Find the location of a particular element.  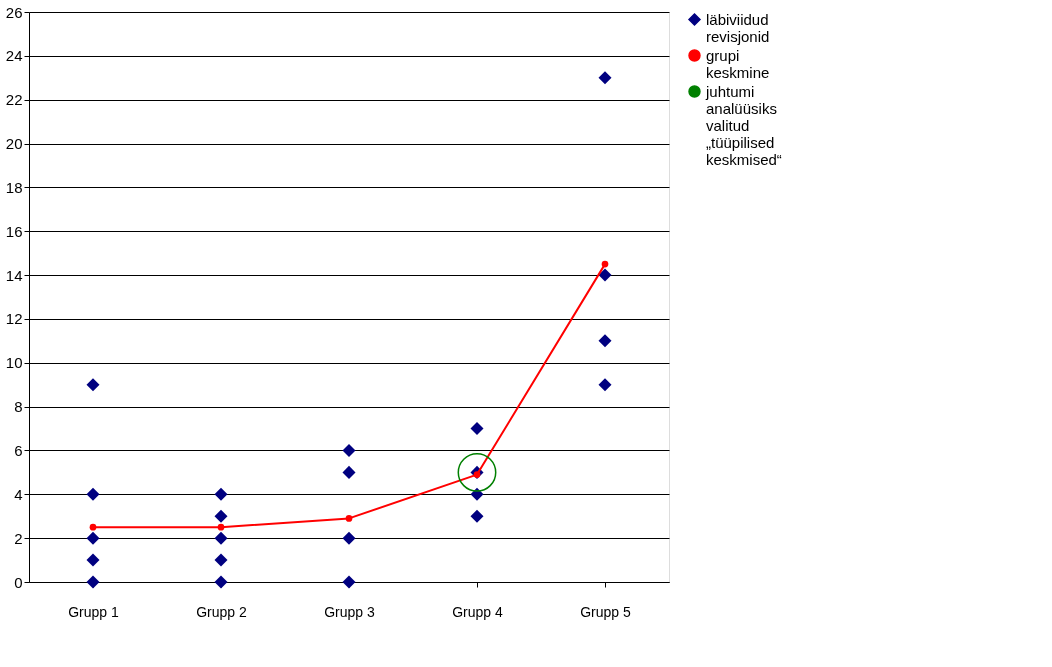

y-tick-label: 2 is located at coordinates (18, 538).